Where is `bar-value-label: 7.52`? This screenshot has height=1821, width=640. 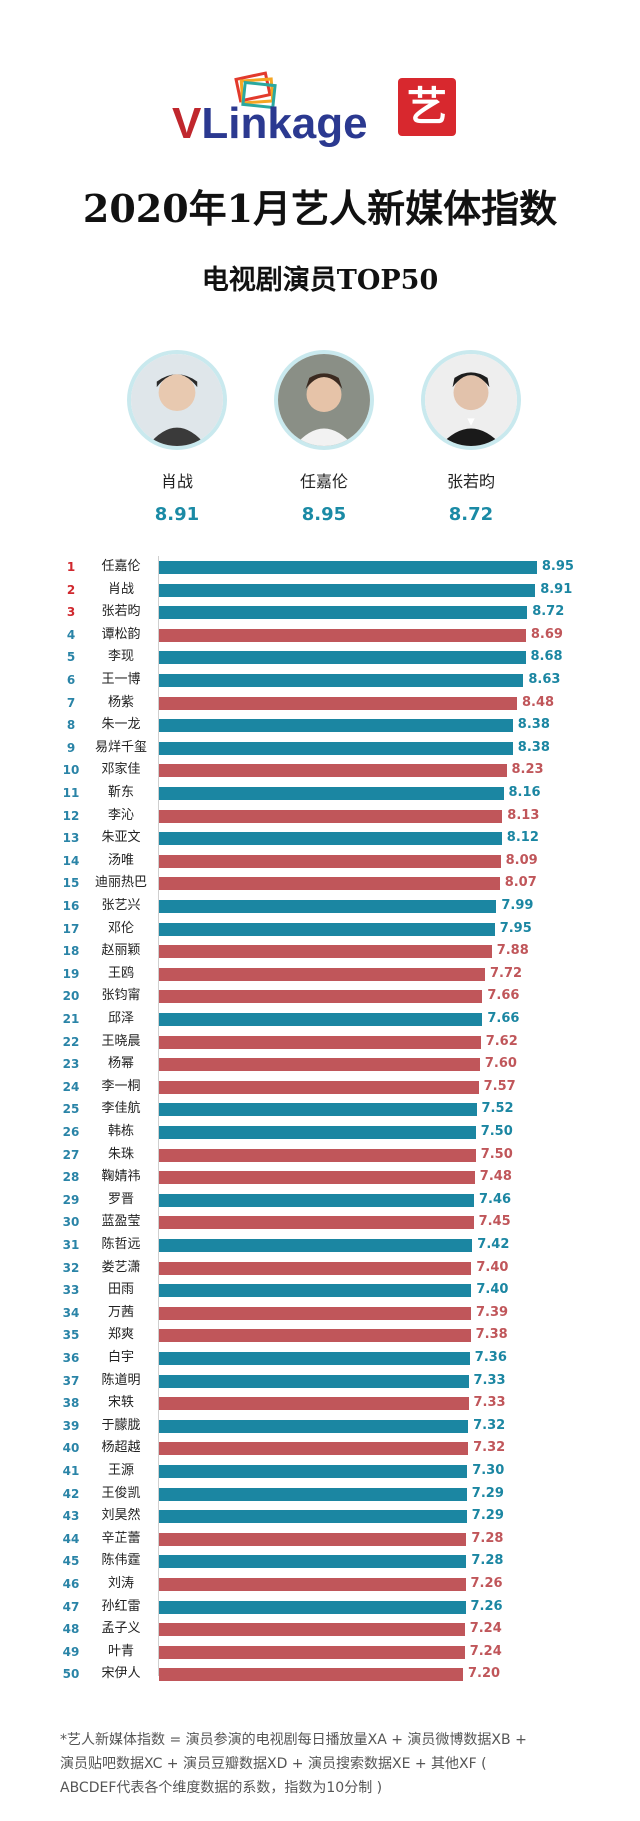 bar-value-label: 7.52 is located at coordinates (497, 1109).